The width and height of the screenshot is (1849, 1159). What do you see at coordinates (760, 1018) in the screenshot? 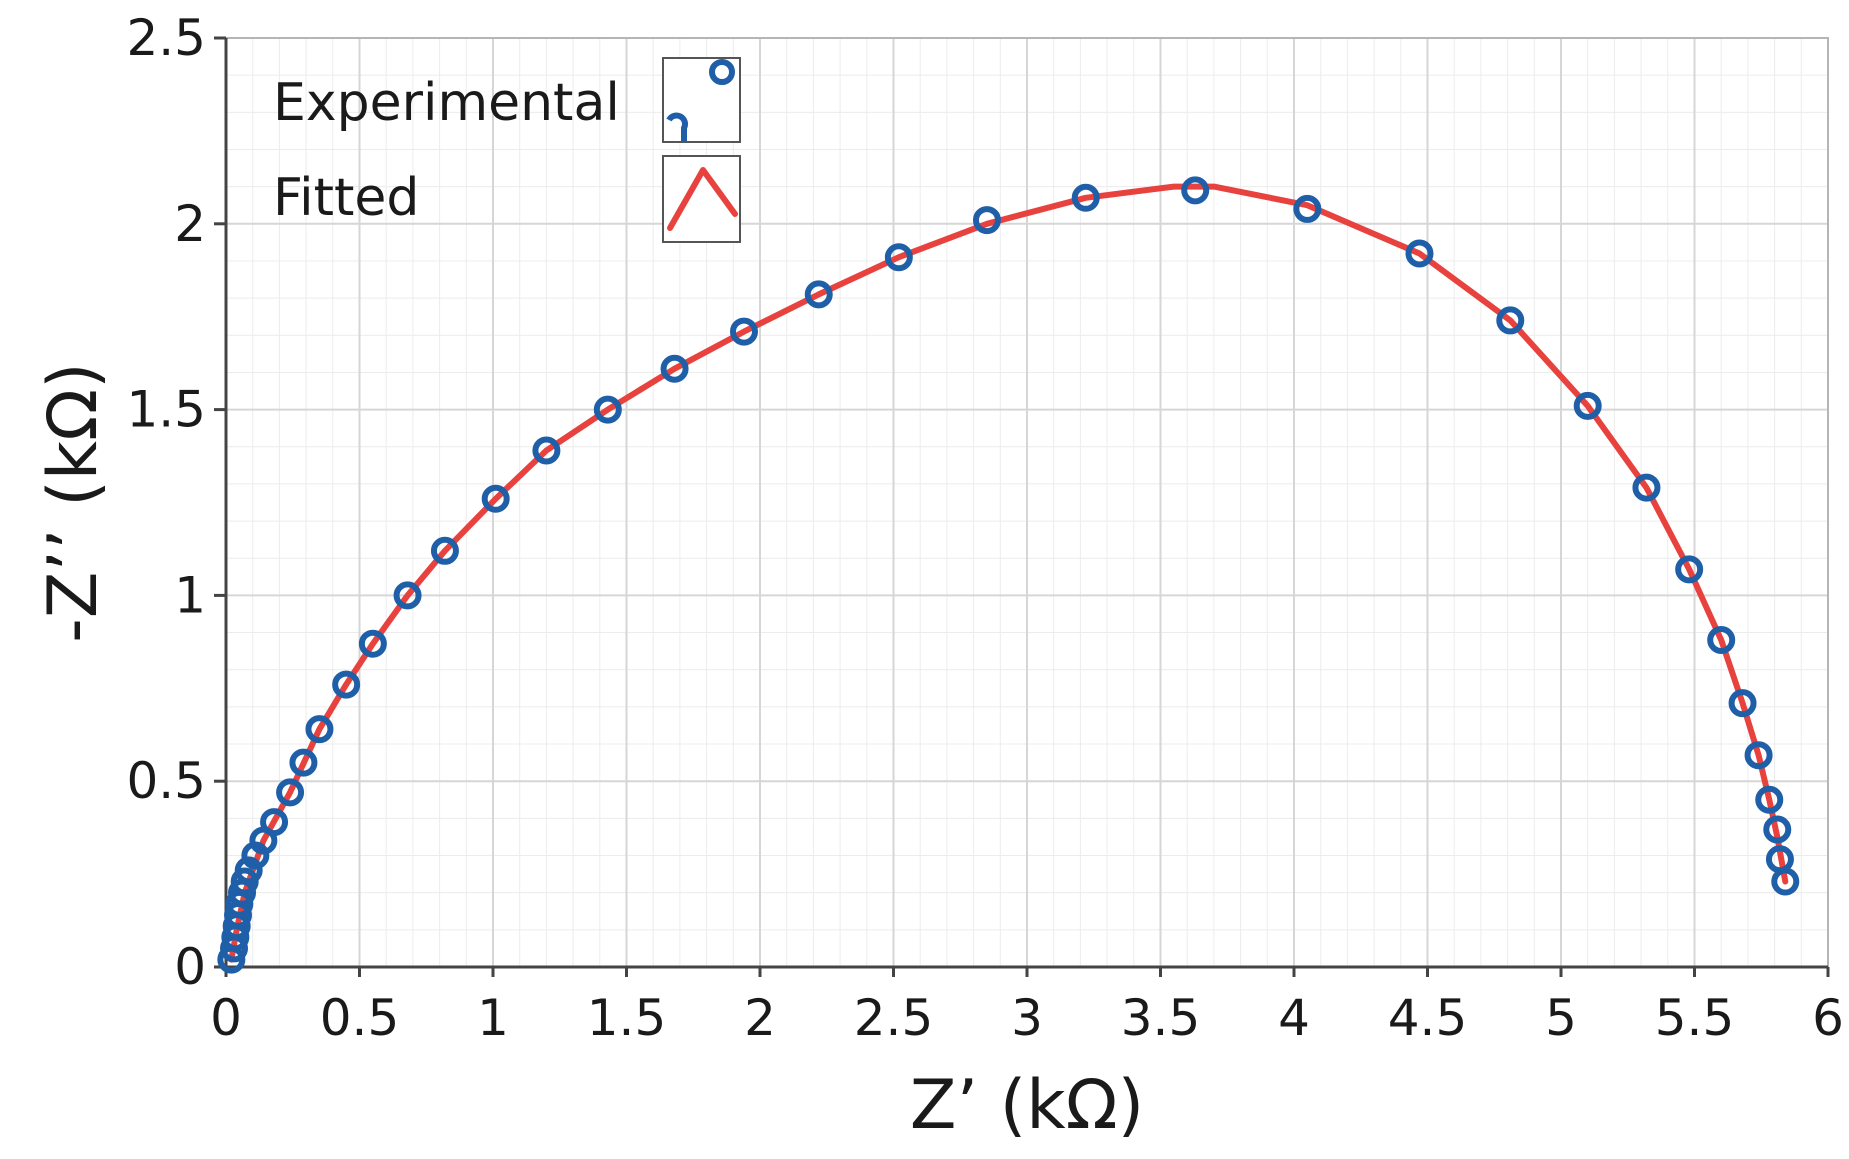
I see `x-tick-label: 2` at bounding box center [760, 1018].